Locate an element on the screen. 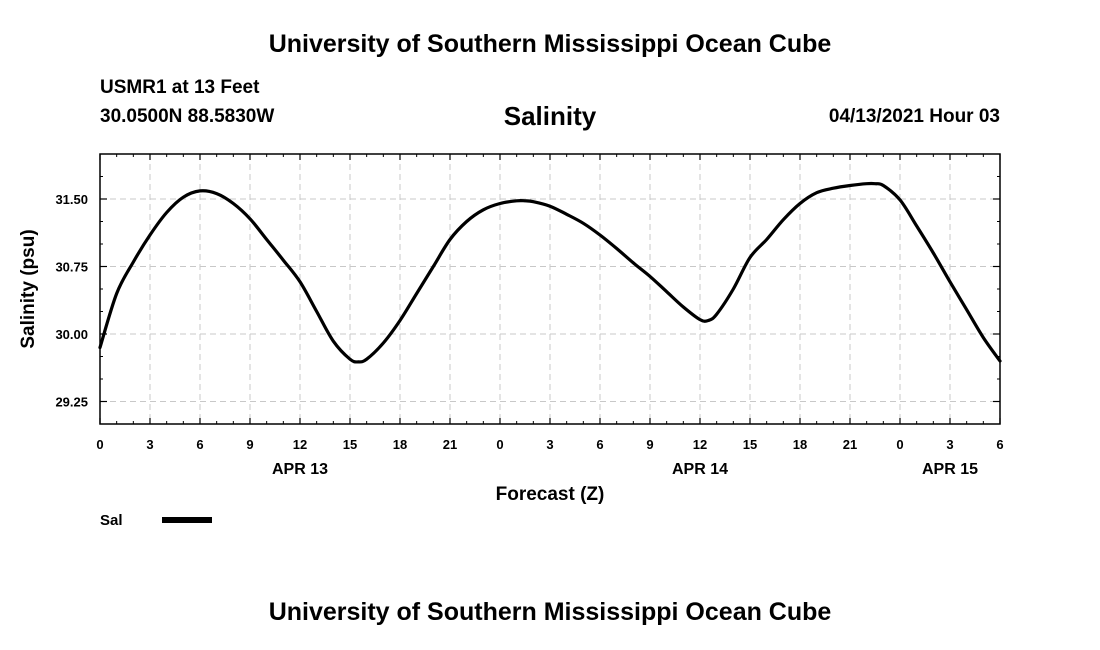 The width and height of the screenshot is (1100, 650). legend-label: Sal is located at coordinates (111, 520).